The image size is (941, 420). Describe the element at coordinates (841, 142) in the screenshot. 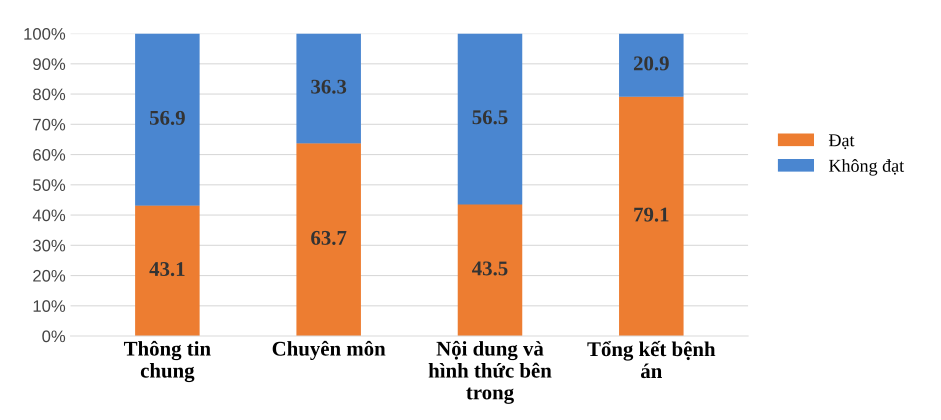

I see `legend-label: Đạt` at that location.